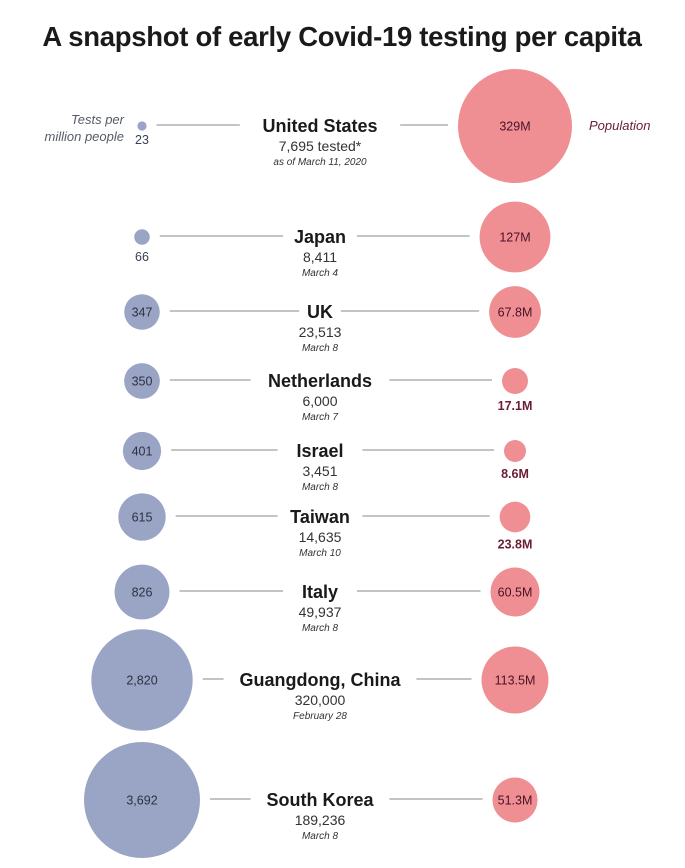  Describe the element at coordinates (85, 136) in the screenshot. I see `tests-axis-label-line2: million people` at that location.